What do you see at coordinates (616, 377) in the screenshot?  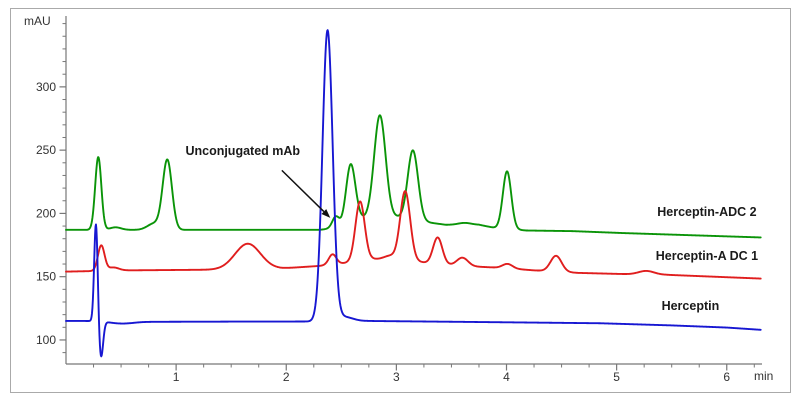 I see `x-axis-tick-label: 5` at bounding box center [616, 377].